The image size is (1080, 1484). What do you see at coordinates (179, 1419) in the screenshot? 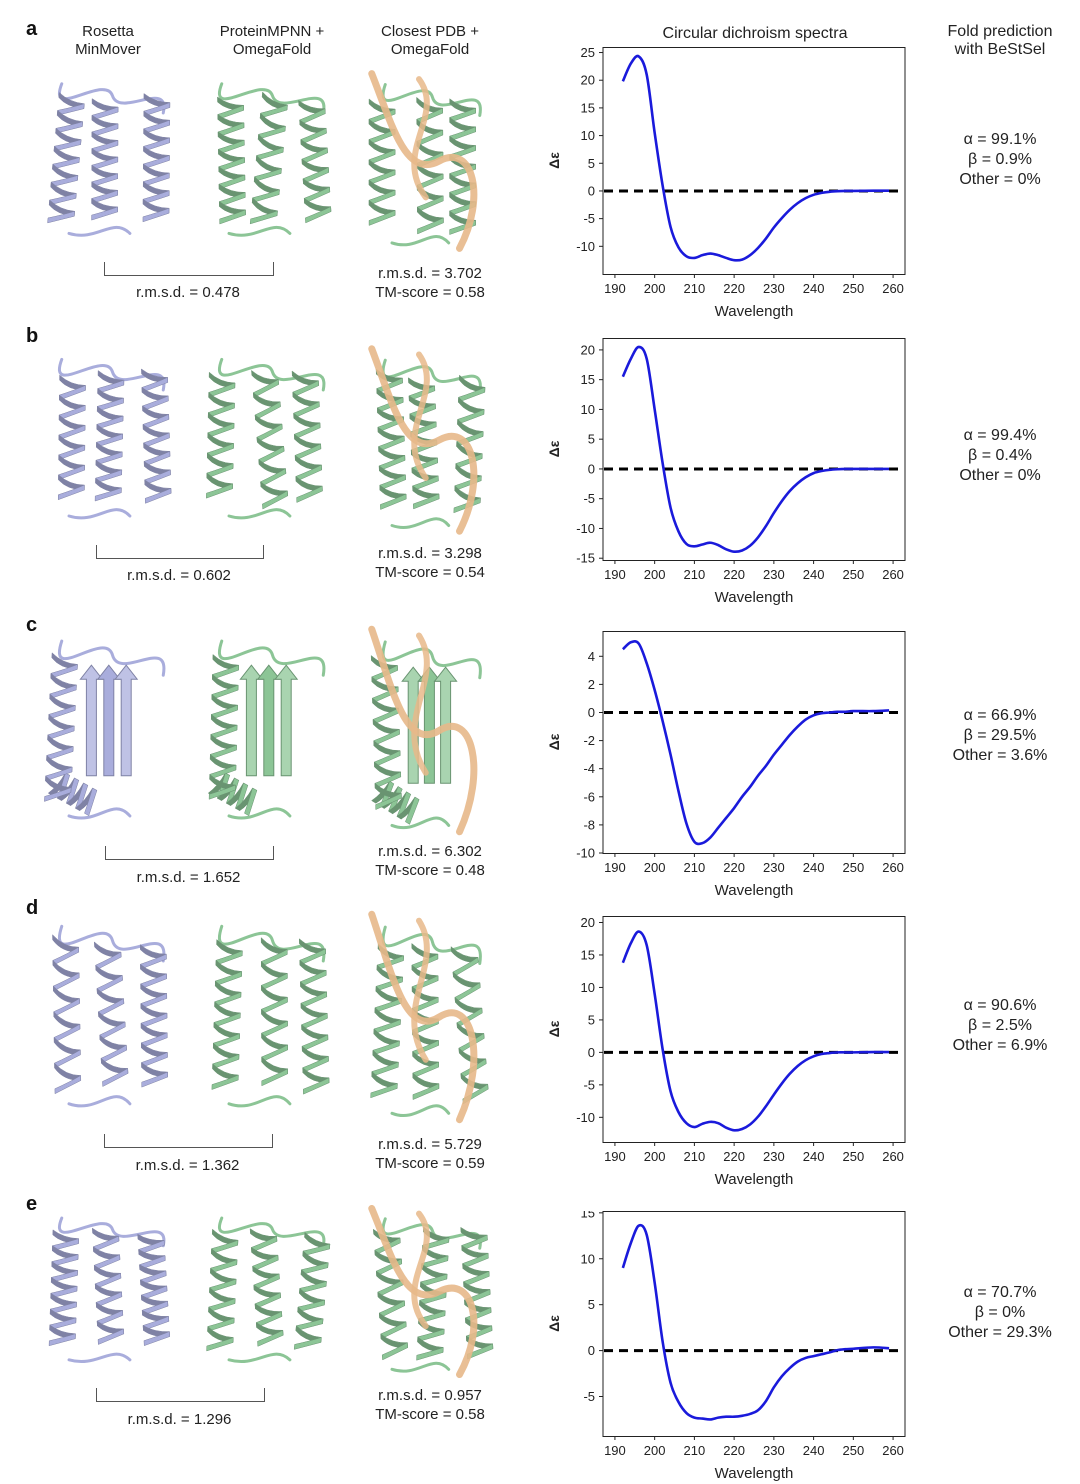
I see `rmsd-pair-label: r.m.s.d. = 1.296` at bounding box center [179, 1419].